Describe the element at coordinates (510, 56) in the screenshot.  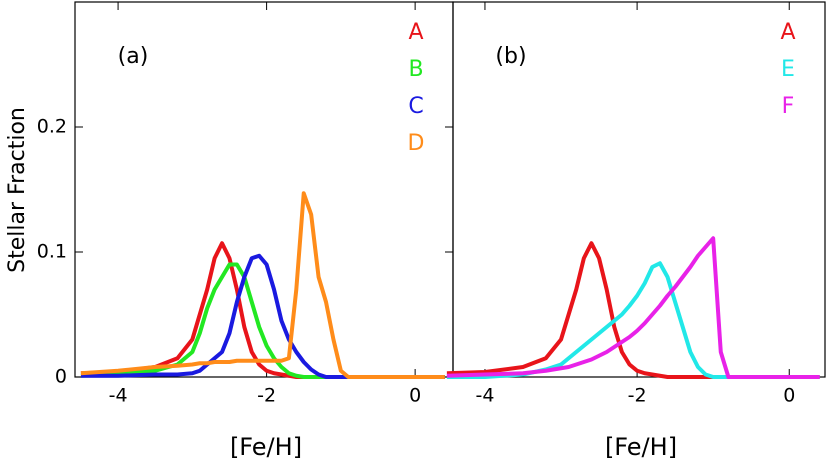
I see `panel-label: (b)` at that location.